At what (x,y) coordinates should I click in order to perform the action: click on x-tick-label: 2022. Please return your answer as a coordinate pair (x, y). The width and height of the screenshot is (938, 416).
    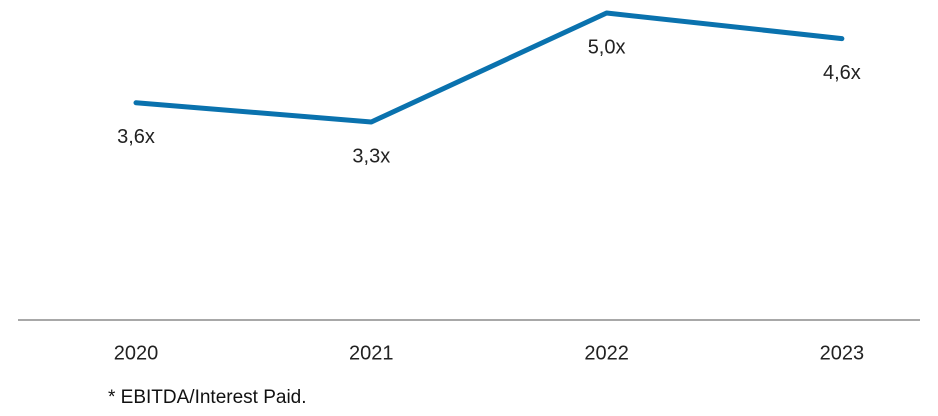
    Looking at the image, I should click on (606, 353).